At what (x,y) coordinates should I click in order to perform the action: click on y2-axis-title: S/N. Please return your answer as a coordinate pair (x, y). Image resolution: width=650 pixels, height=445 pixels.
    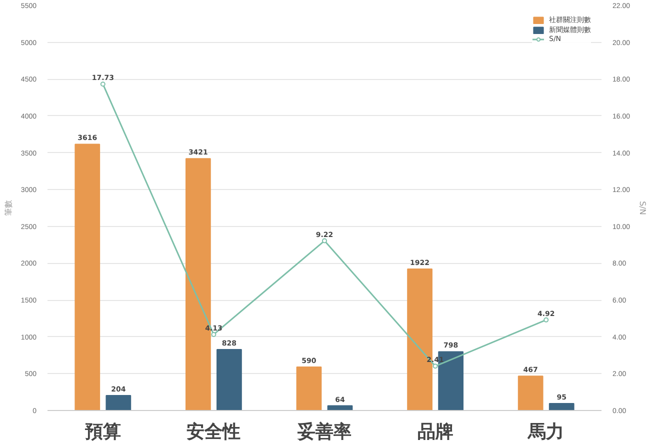
    Looking at the image, I should click on (643, 208).